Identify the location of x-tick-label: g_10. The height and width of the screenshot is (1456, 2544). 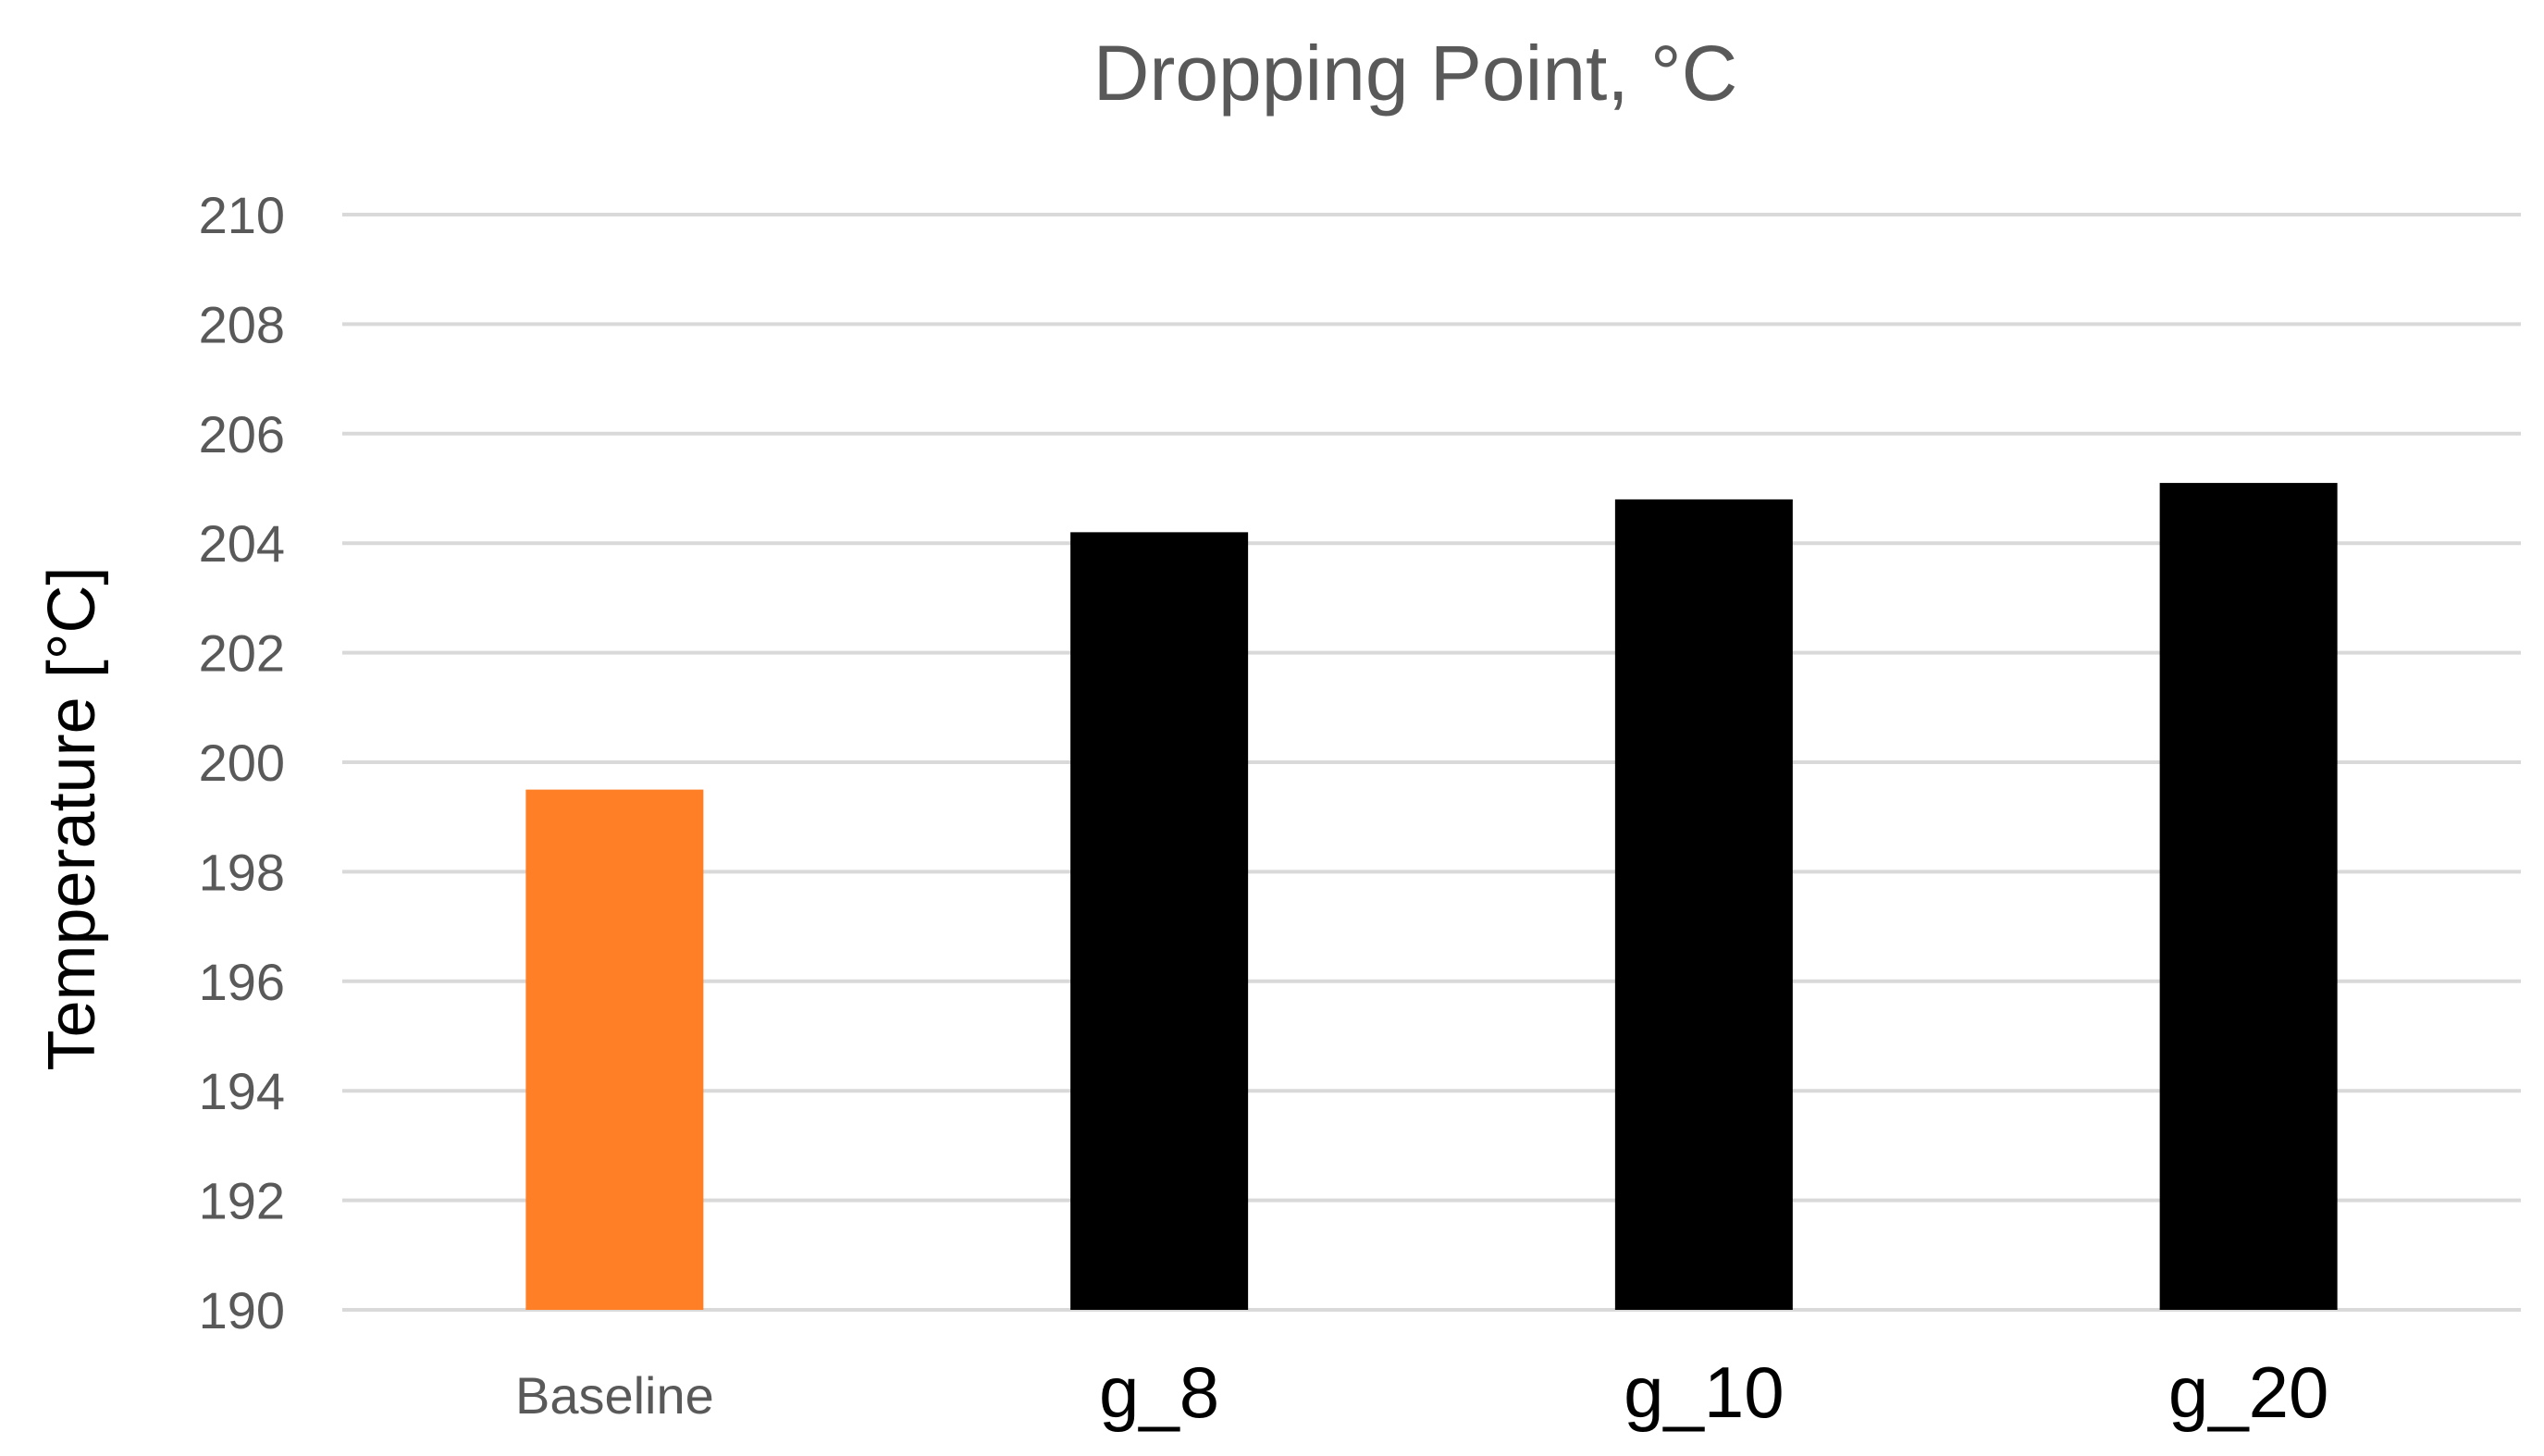
(1704, 1392).